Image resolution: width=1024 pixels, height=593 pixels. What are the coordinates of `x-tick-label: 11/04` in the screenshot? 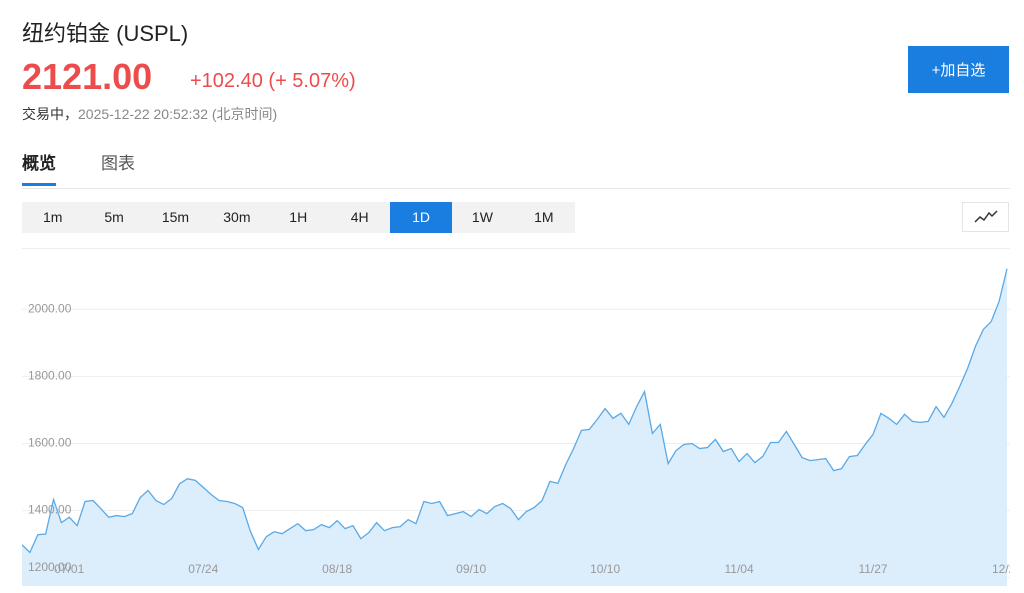 It's located at (739, 569).